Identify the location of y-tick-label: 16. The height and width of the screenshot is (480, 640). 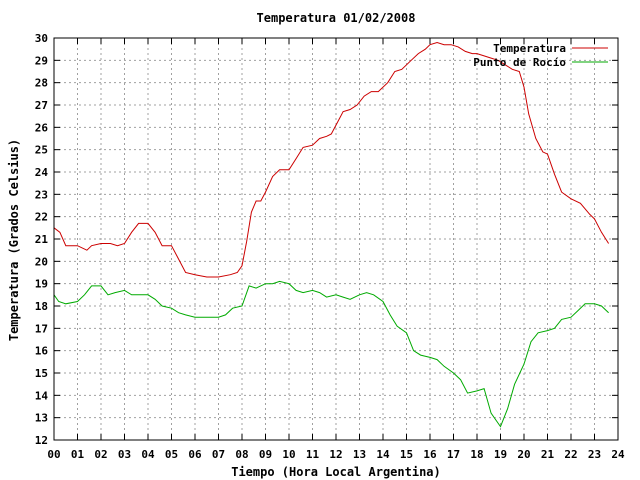
(42, 351).